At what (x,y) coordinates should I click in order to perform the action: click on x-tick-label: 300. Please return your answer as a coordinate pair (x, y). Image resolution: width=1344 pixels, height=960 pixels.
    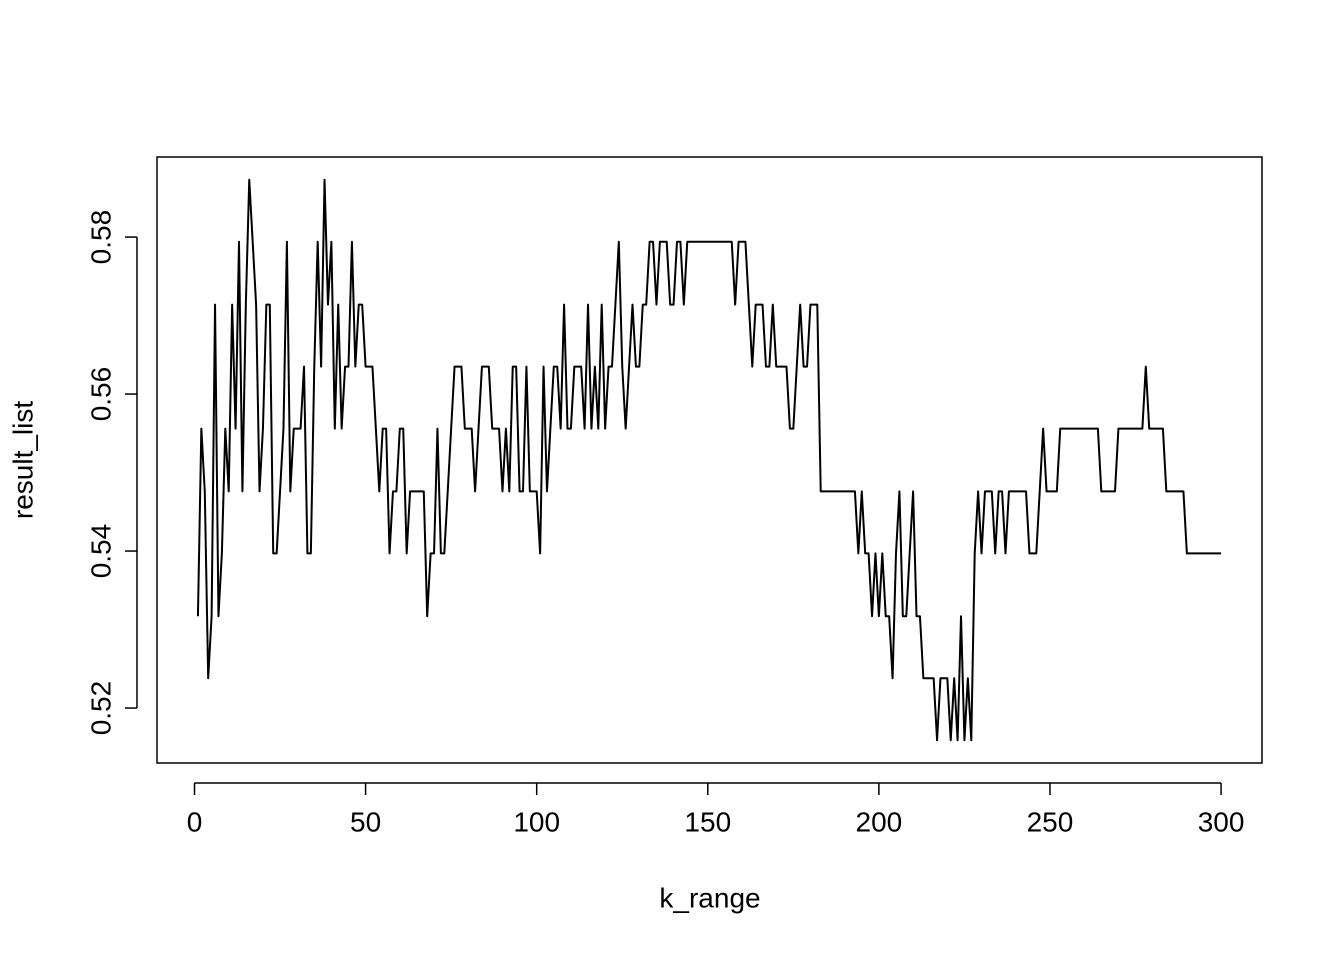
    Looking at the image, I should click on (1221, 821).